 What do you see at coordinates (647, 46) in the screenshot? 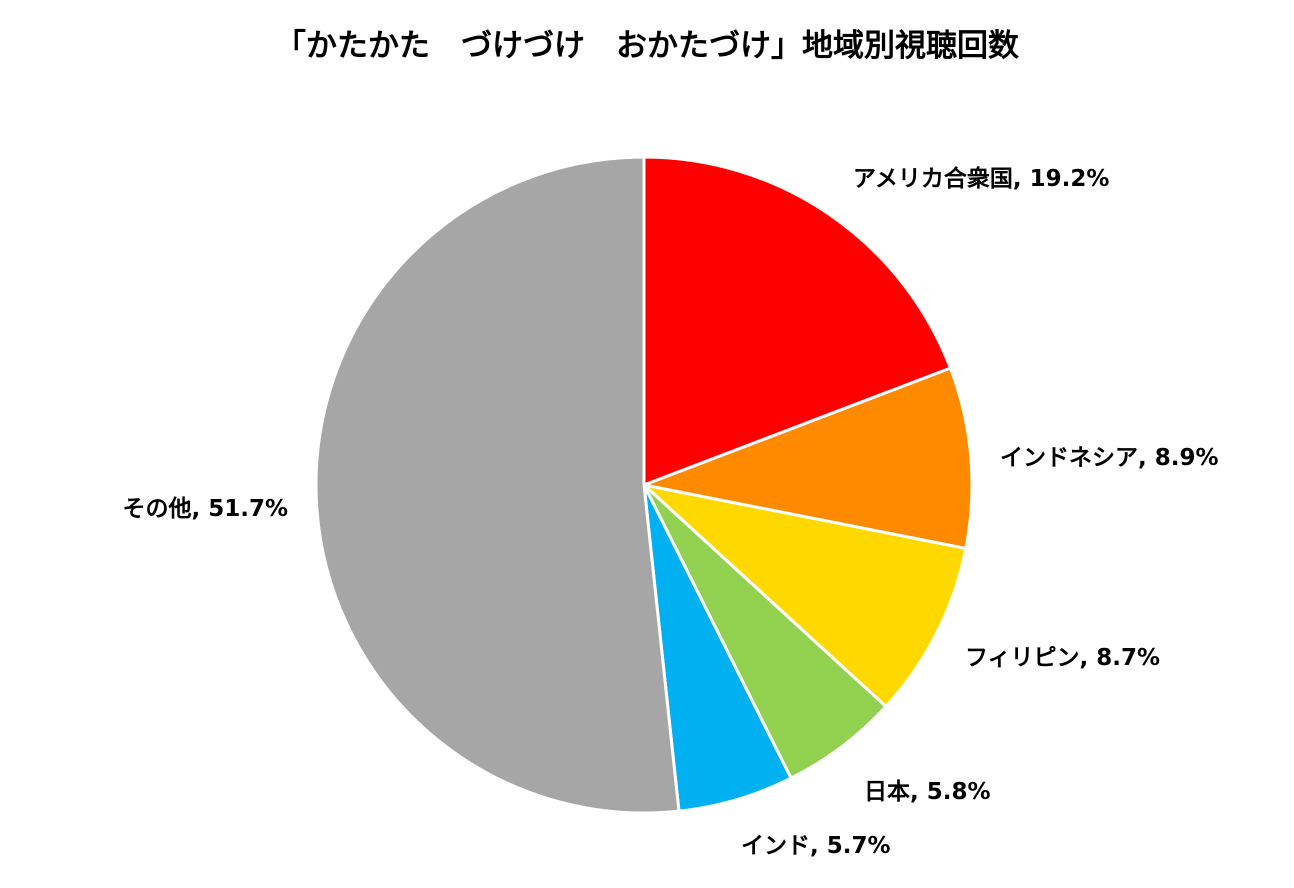
I see `chart-title: 「かたかた づけづけ おかたづけ」地域別視聴回数` at bounding box center [647, 46].